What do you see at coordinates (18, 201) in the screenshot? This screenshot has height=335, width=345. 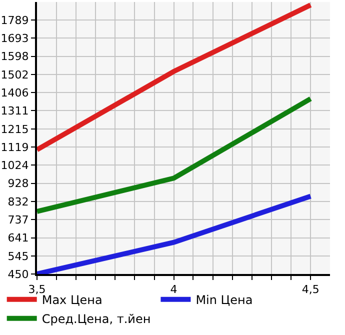 I see `y-tick-label: 832` at bounding box center [18, 201].